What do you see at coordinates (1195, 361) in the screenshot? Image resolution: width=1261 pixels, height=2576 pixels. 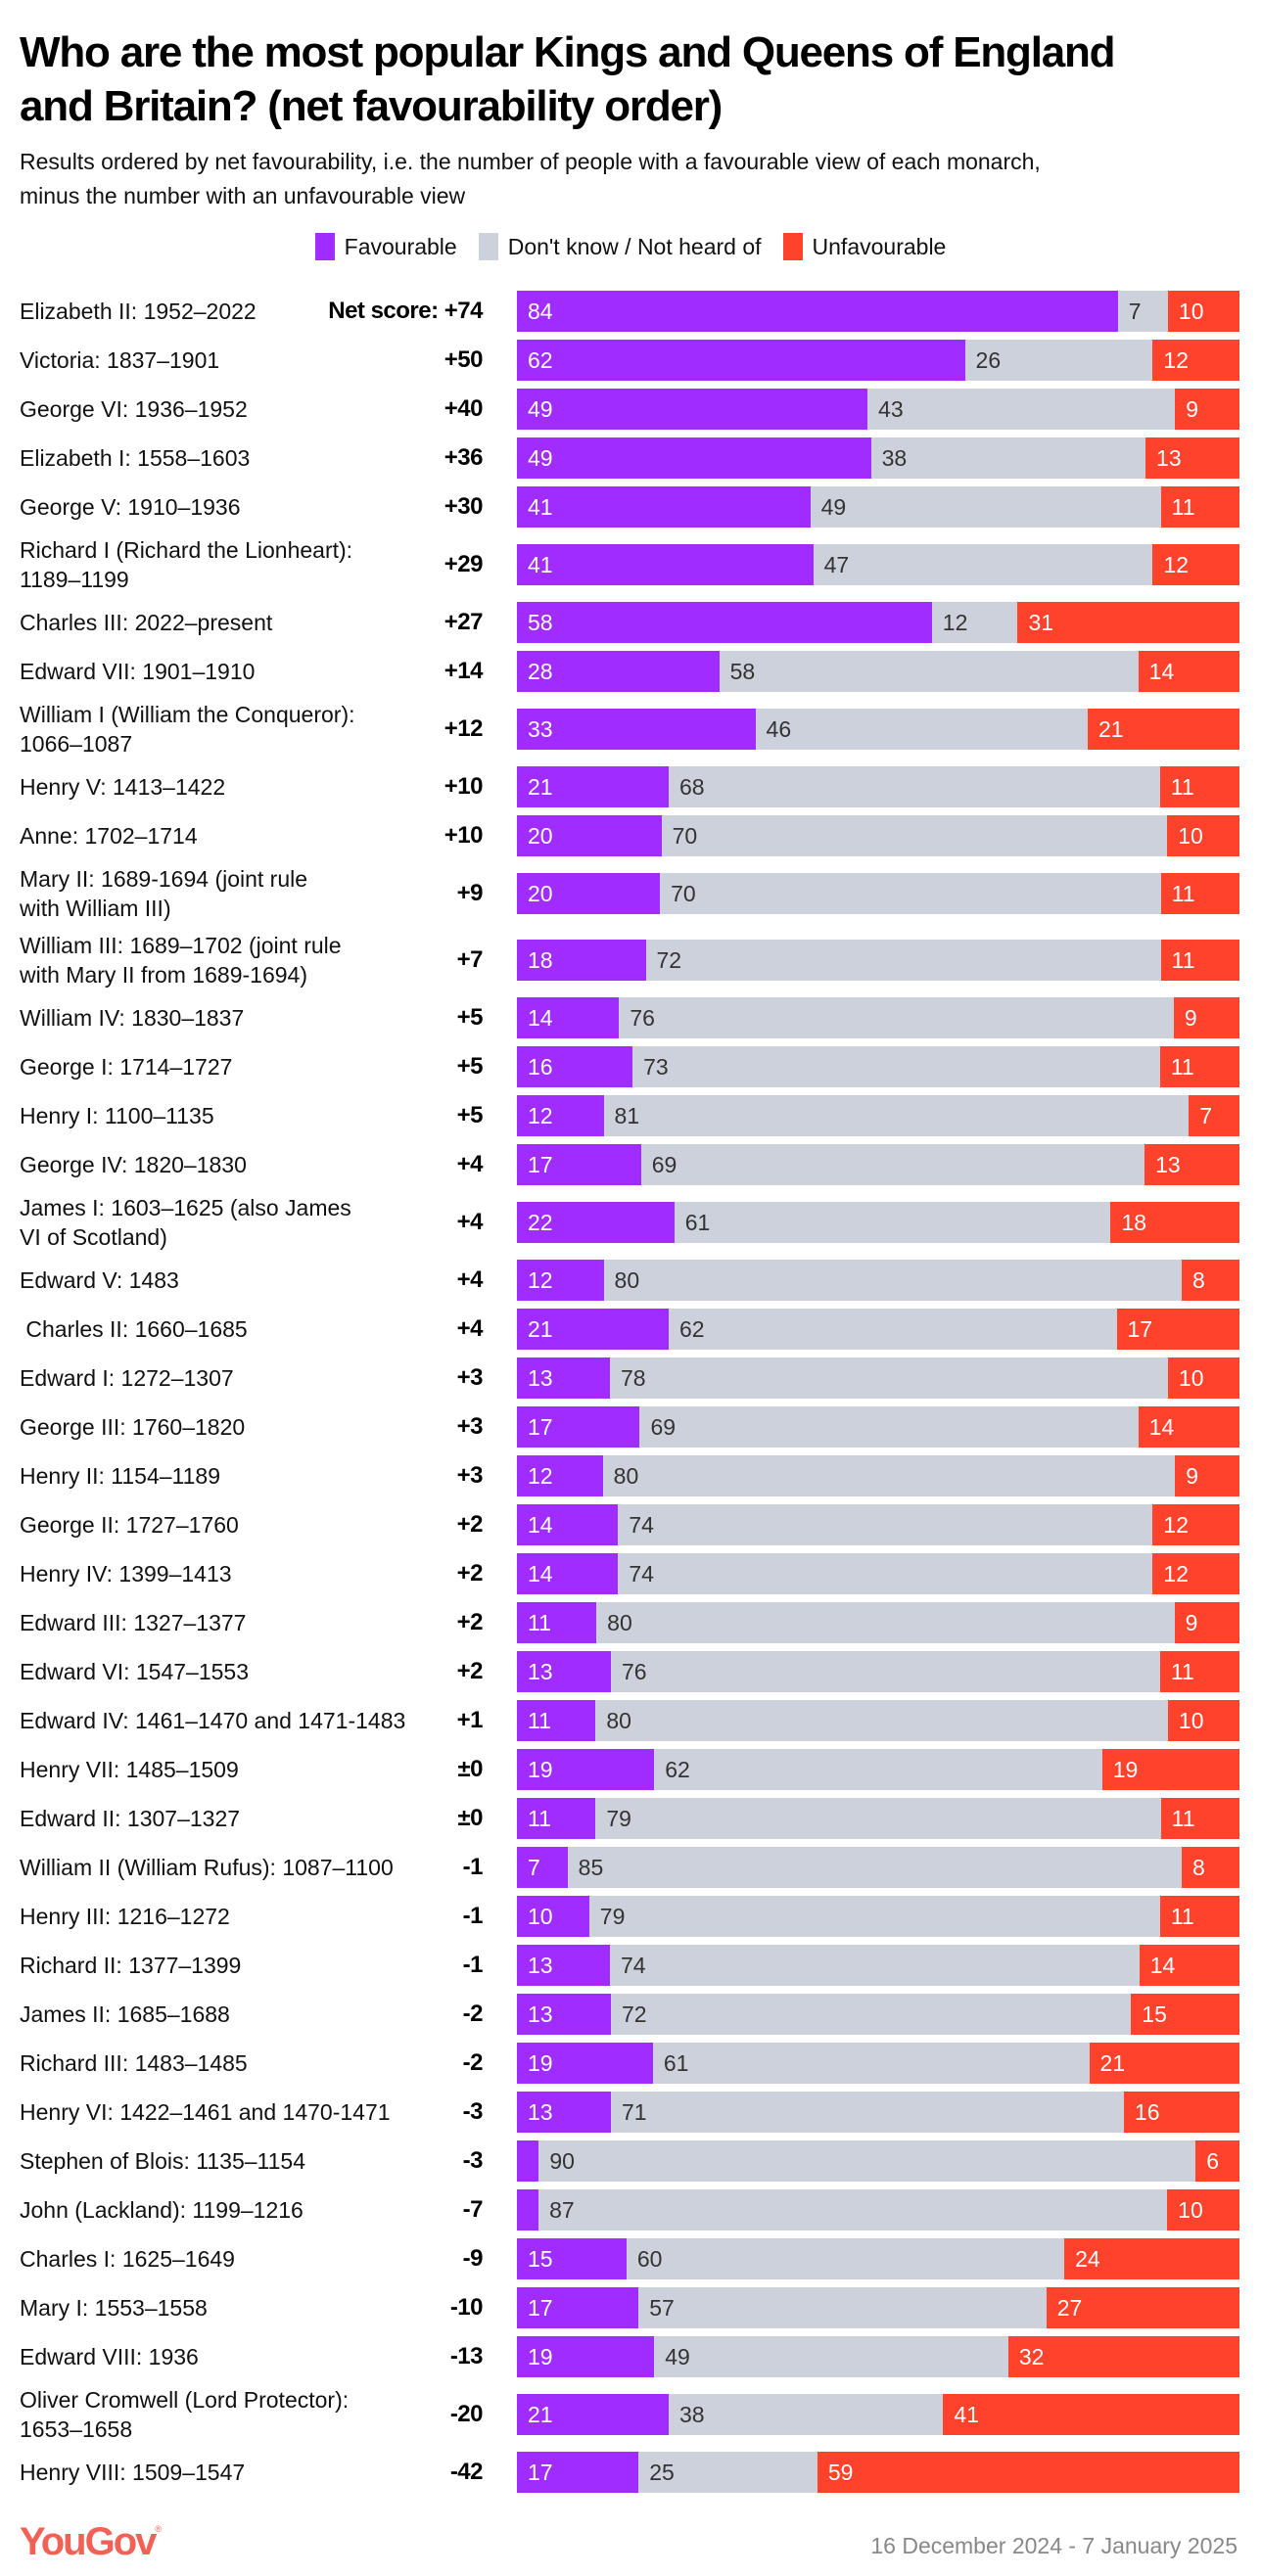 I see `bar-segment-unfavourable: 12` at bounding box center [1195, 361].